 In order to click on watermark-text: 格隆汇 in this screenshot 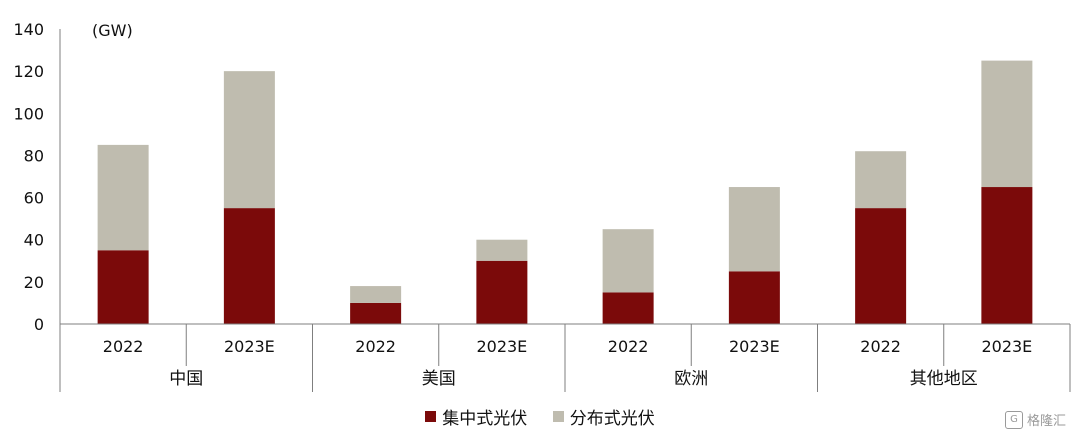, I will do `click(1046, 421)`.